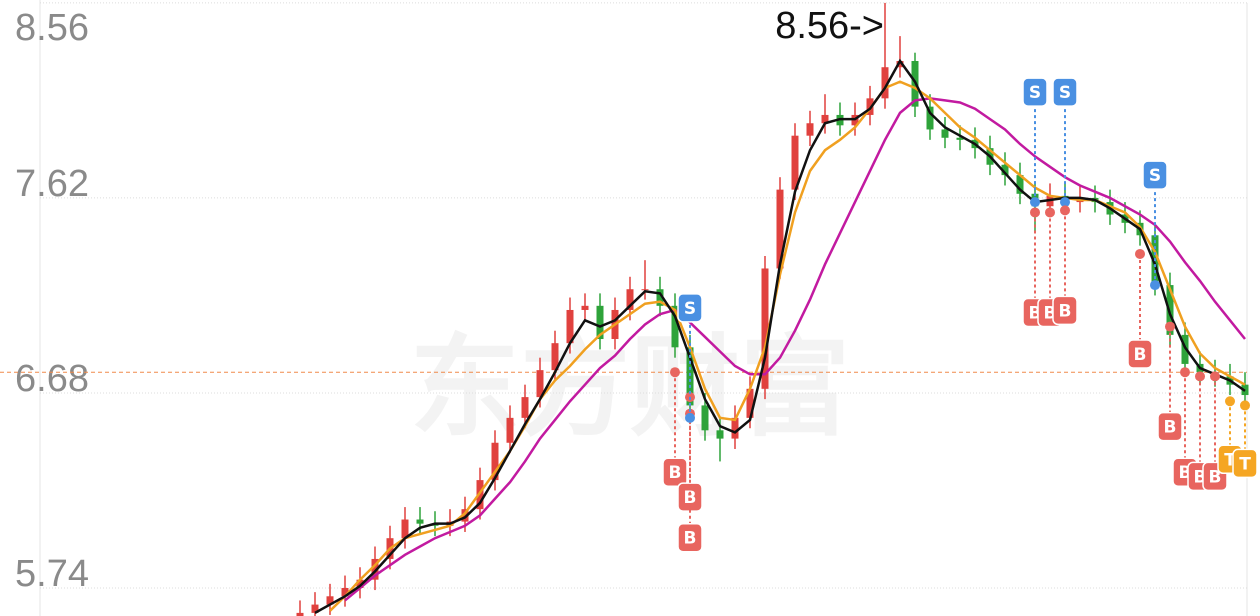 The image size is (1260, 616). Describe the element at coordinates (52, 574) in the screenshot. I see `y-tick-label: 5.74` at that location.